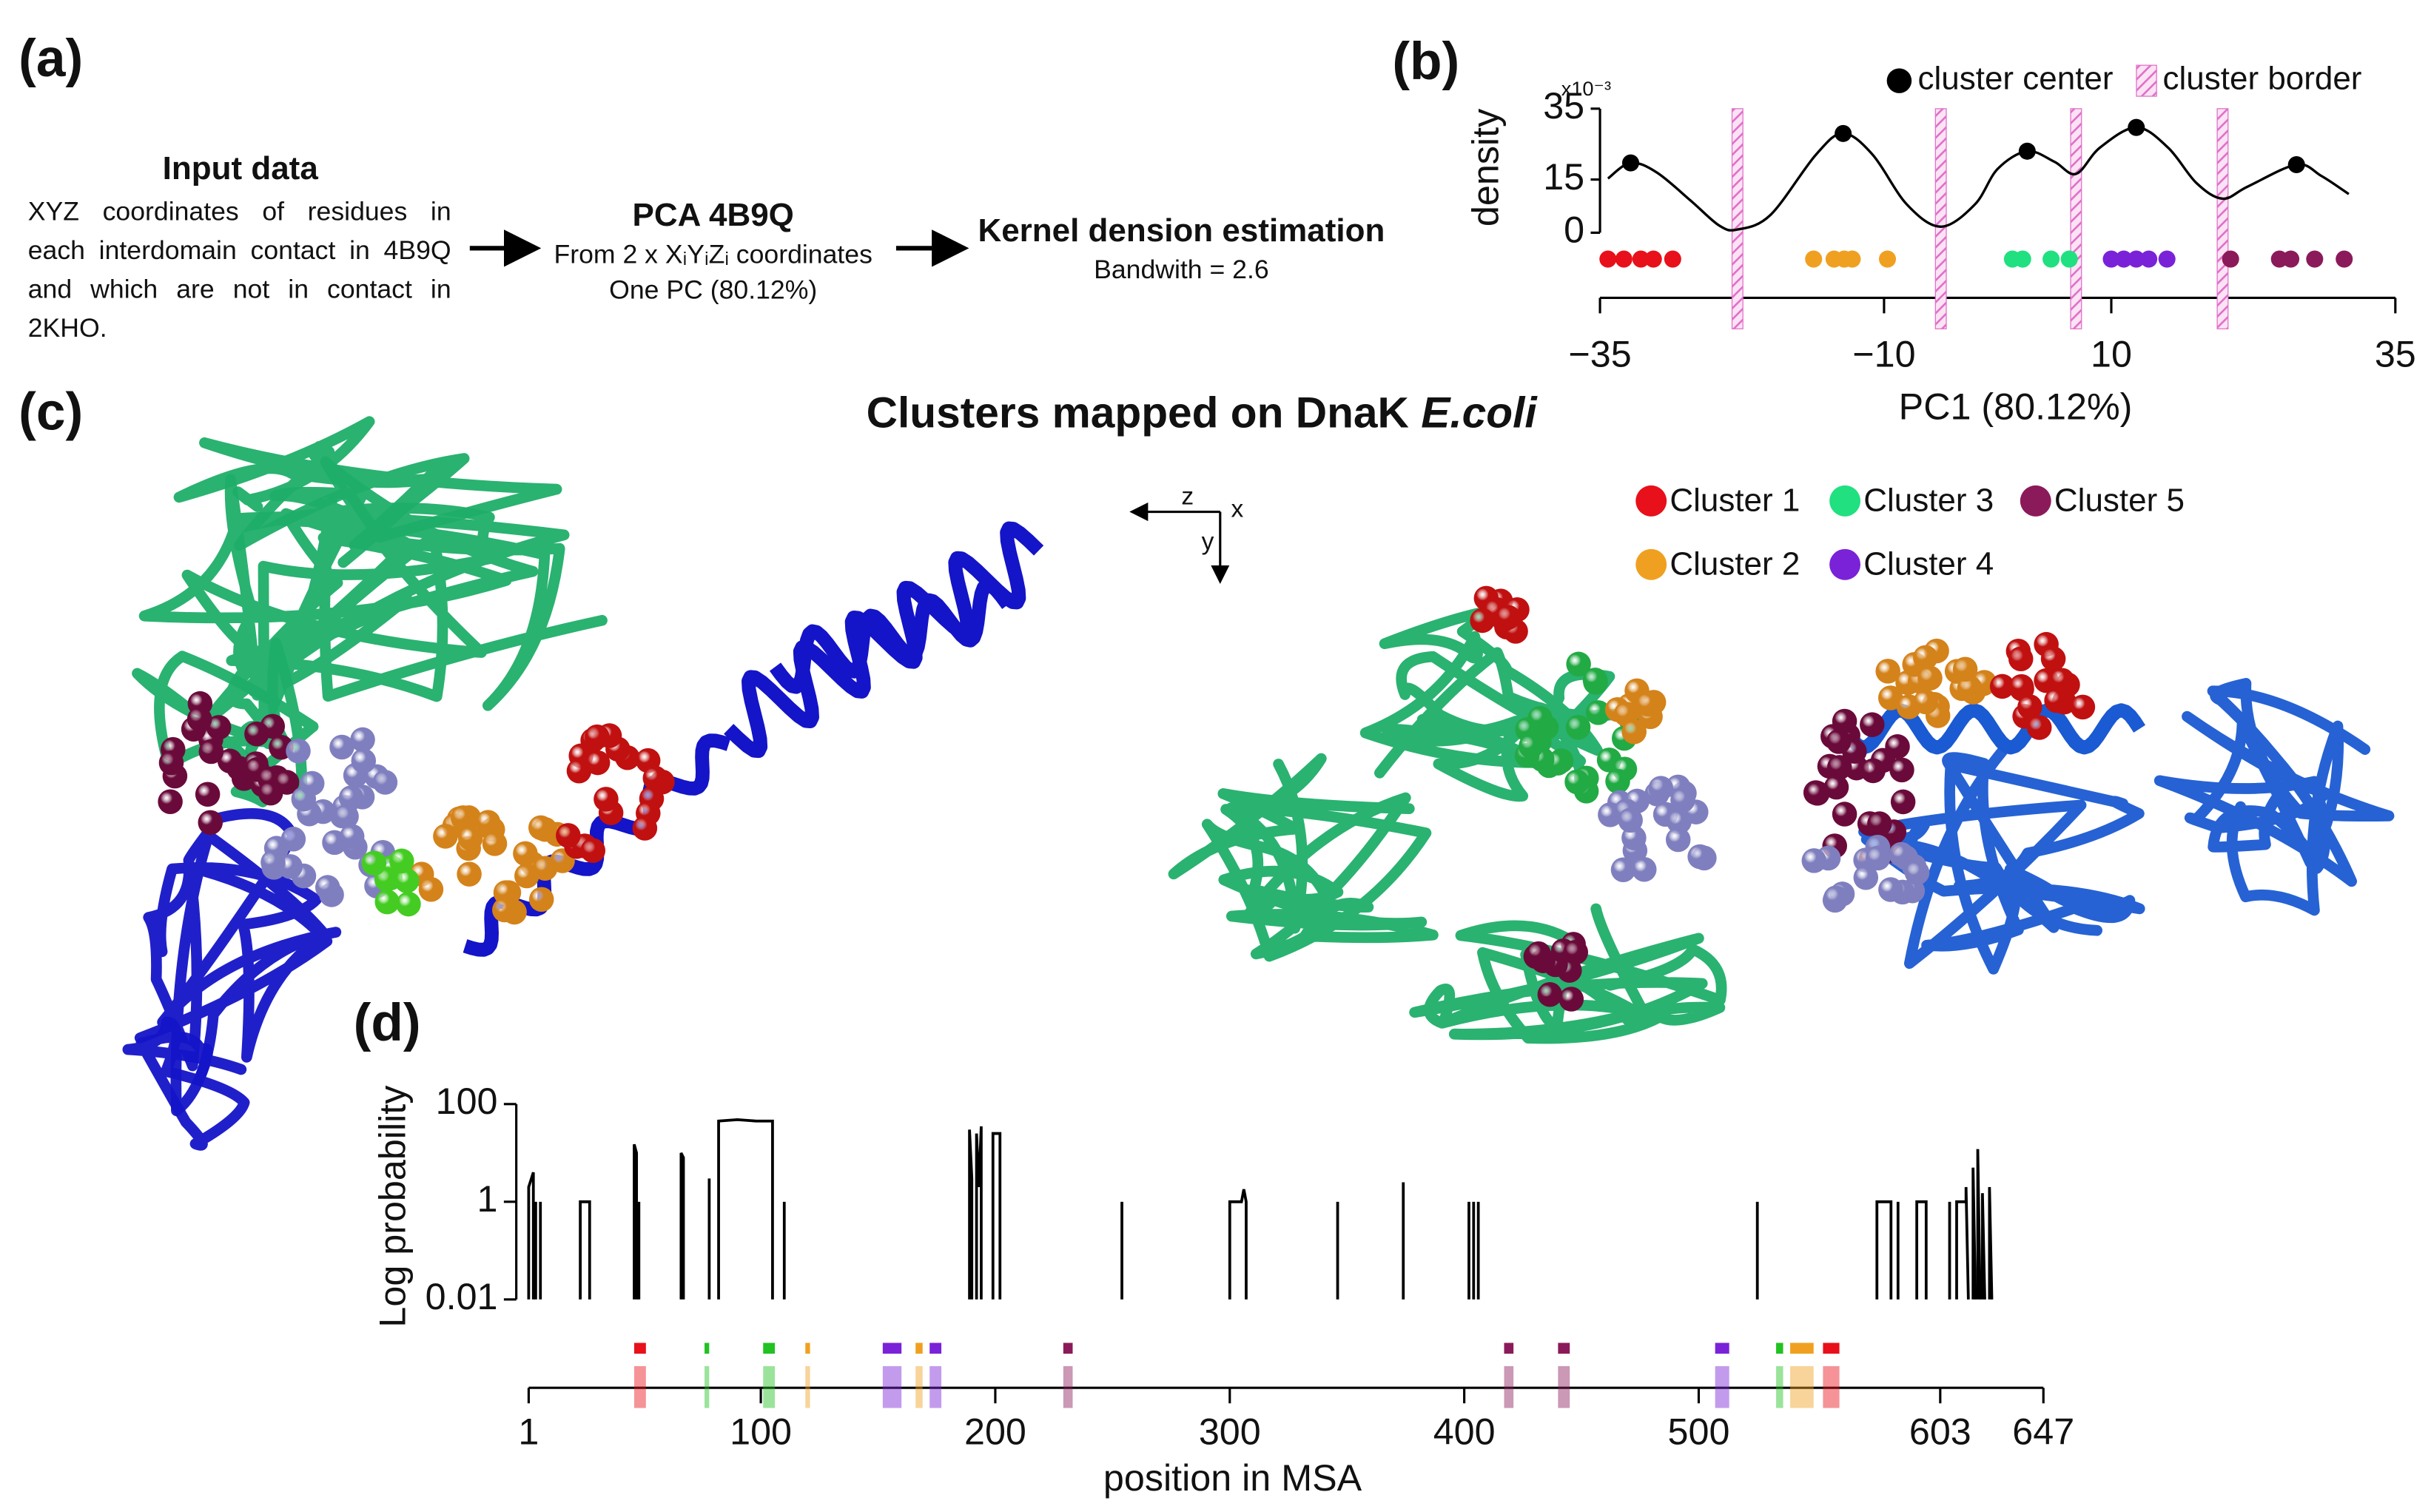 This screenshot has width=2431, height=1512. What do you see at coordinates (1181, 269) in the screenshot?
I see `step-text: Bandwith = 2.6` at bounding box center [1181, 269].